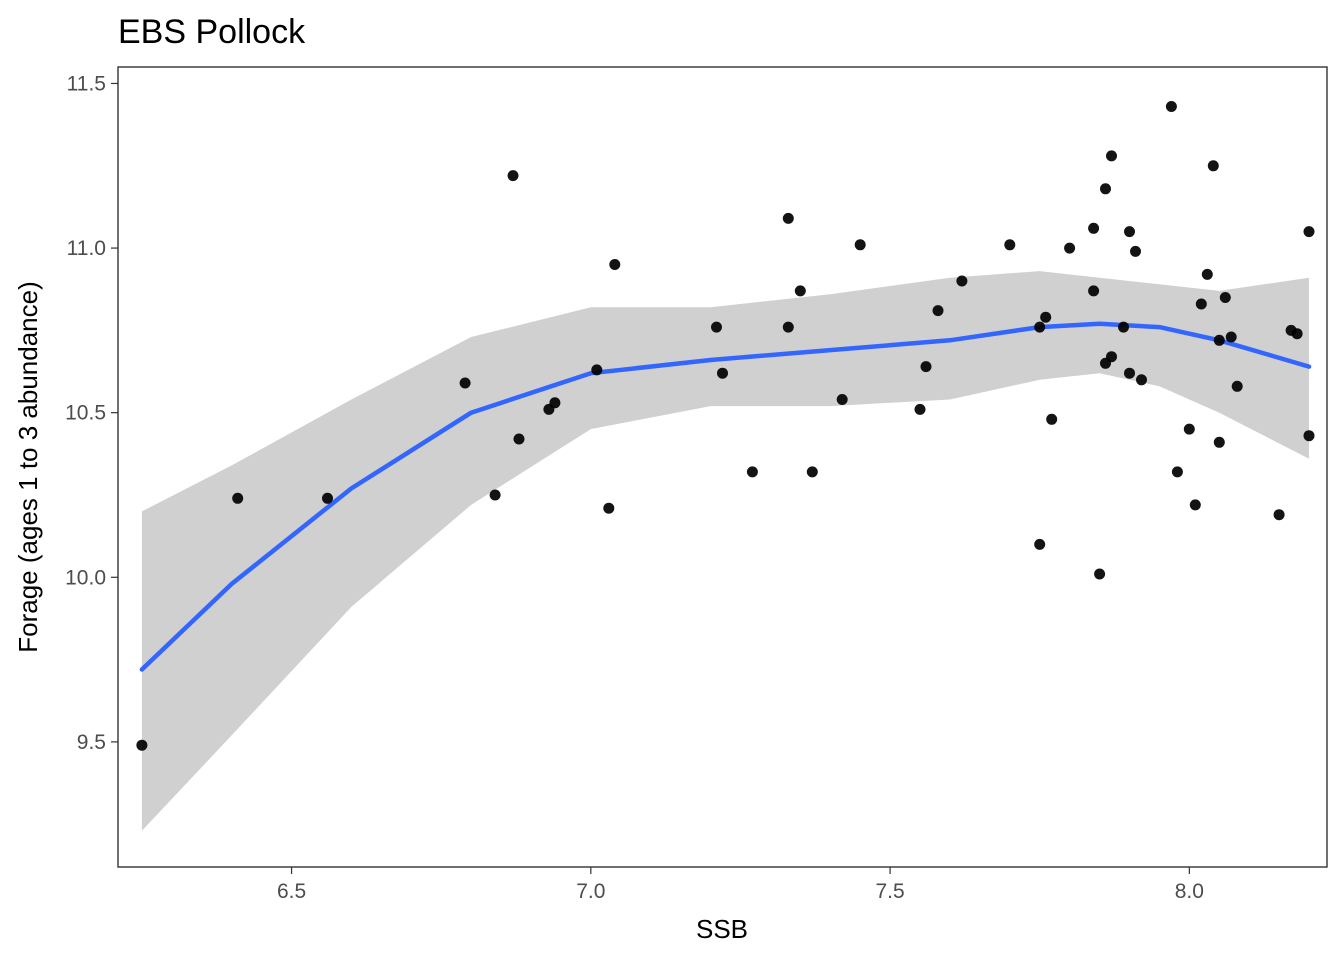 This screenshot has width=1344, height=960. Describe the element at coordinates (722, 929) in the screenshot. I see `x-axis-label: SSB` at that location.